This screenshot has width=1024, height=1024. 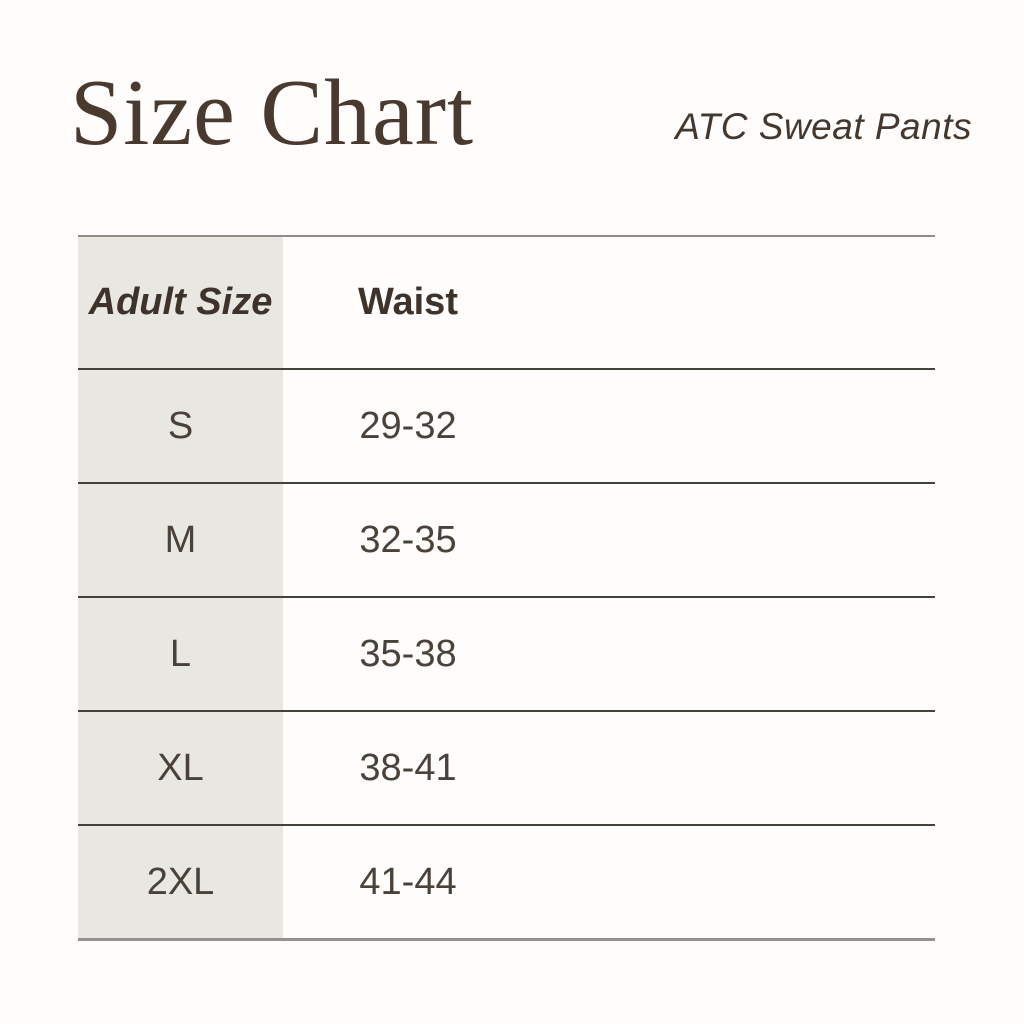 I want to click on waist-cell-container: 41-44, so click(x=609, y=882).